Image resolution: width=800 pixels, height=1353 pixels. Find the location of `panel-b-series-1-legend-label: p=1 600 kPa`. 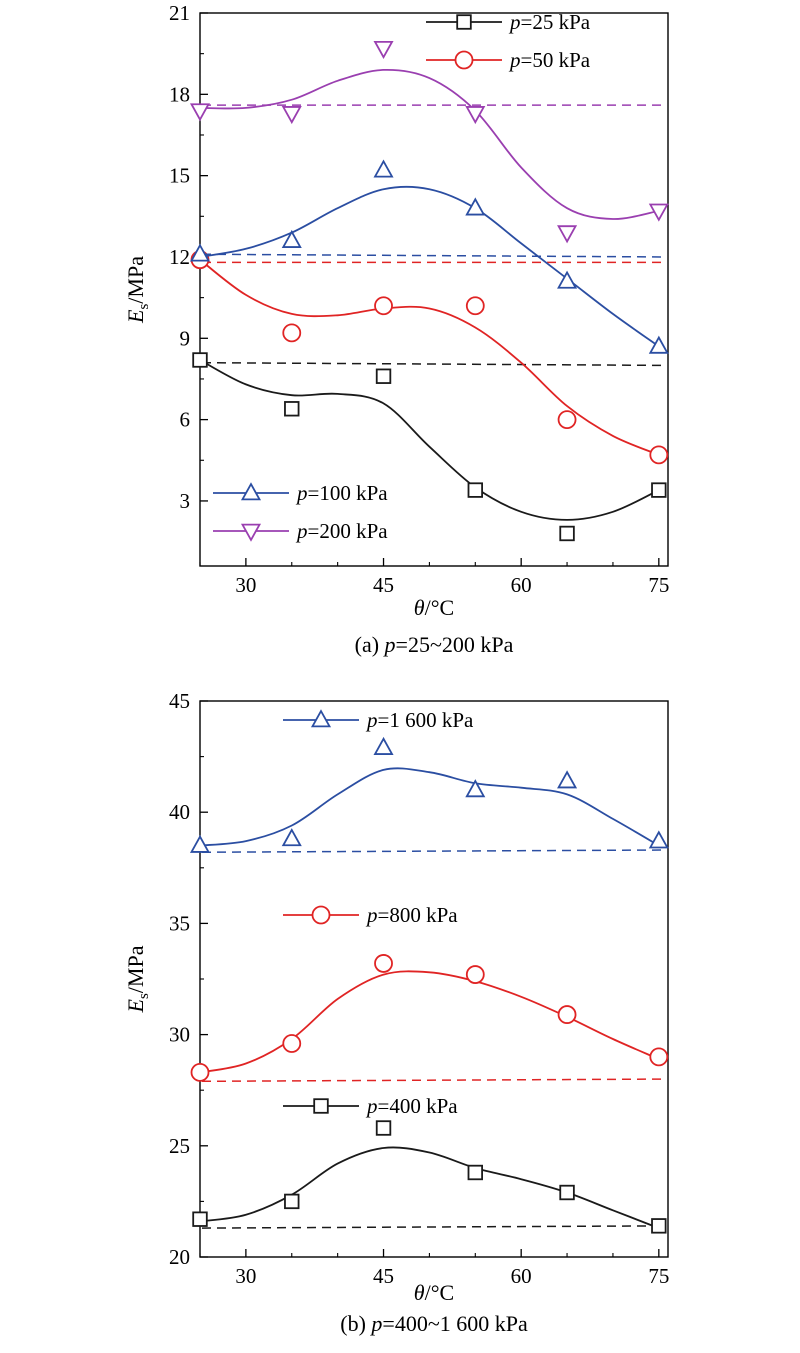

panel-b-series-1-legend-label: p=1 600 kPa is located at coordinates (419, 720).